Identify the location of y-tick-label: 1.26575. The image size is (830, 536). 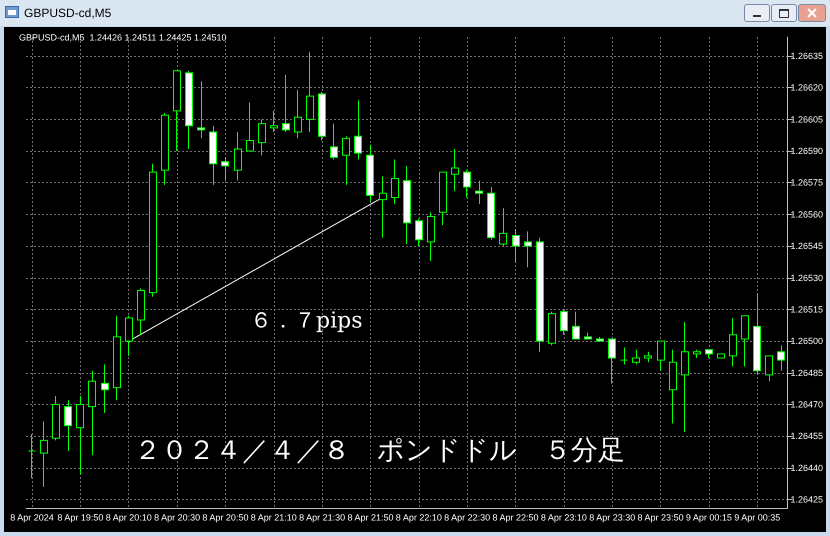
(807, 183).